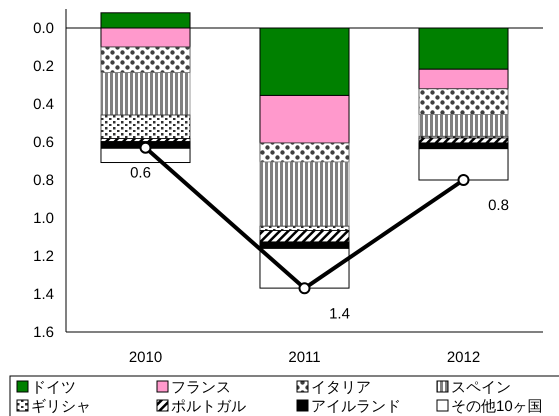 The image size is (559, 416). Describe the element at coordinates (43, 142) in the screenshot. I see `y-tick-label: 0.6` at that location.